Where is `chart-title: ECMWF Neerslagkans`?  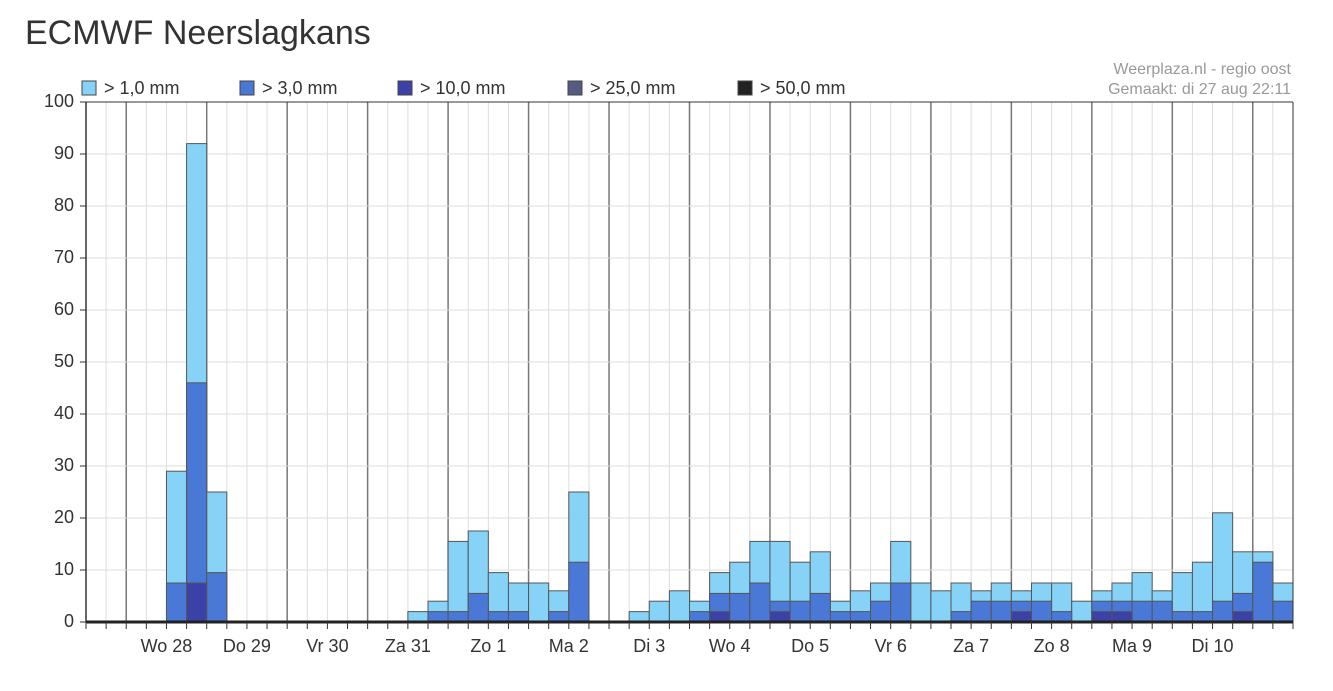 chart-title: ECMWF Neerslagkans is located at coordinates (198, 33).